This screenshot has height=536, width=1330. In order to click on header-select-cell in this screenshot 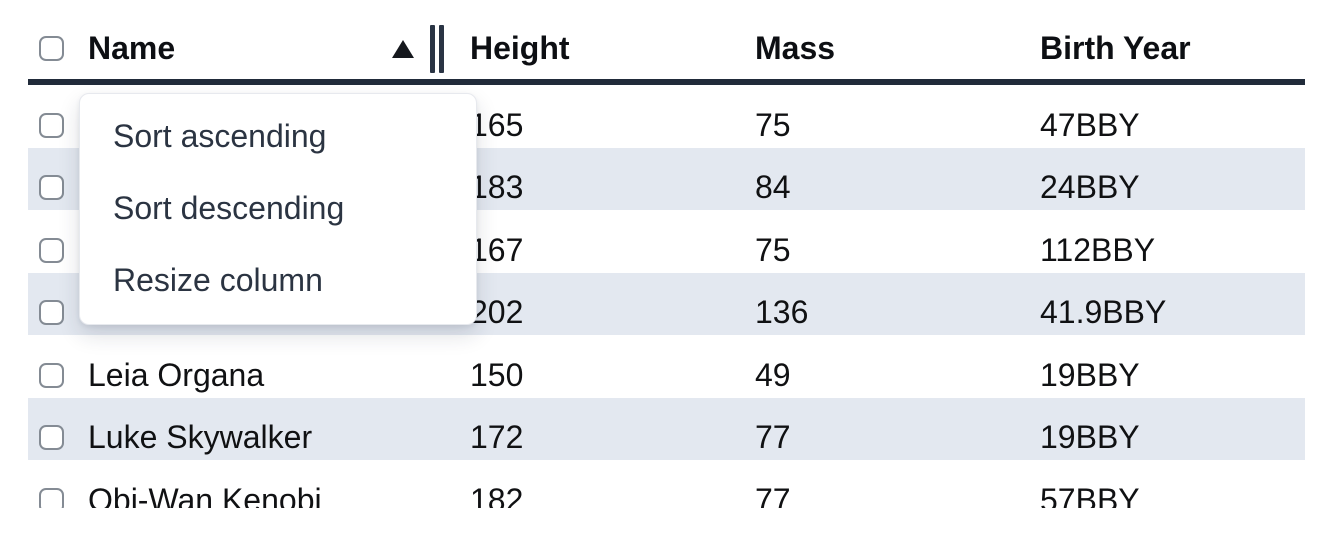, I will do `click(58, 39)`.